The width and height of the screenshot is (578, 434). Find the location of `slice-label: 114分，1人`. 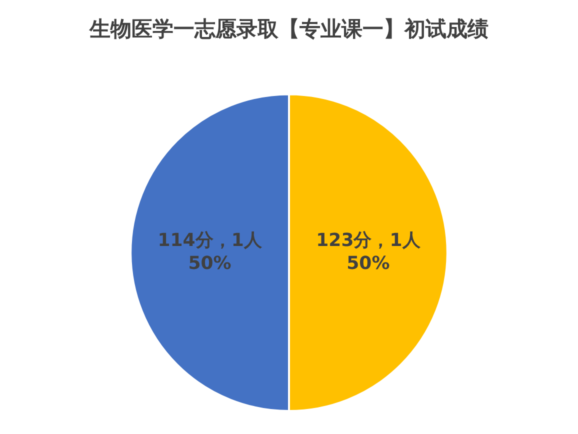

slice-label: 114分，1人 is located at coordinates (210, 240).